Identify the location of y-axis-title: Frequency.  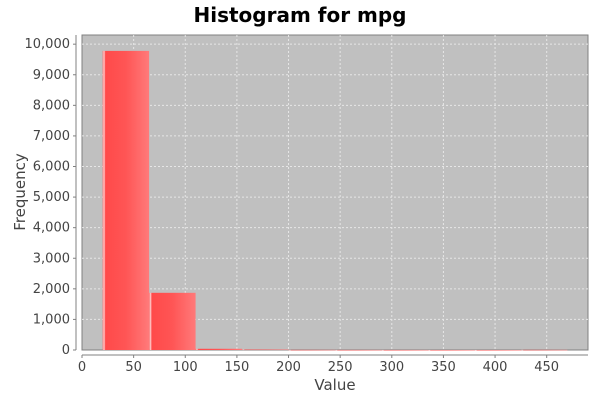
(20, 192).